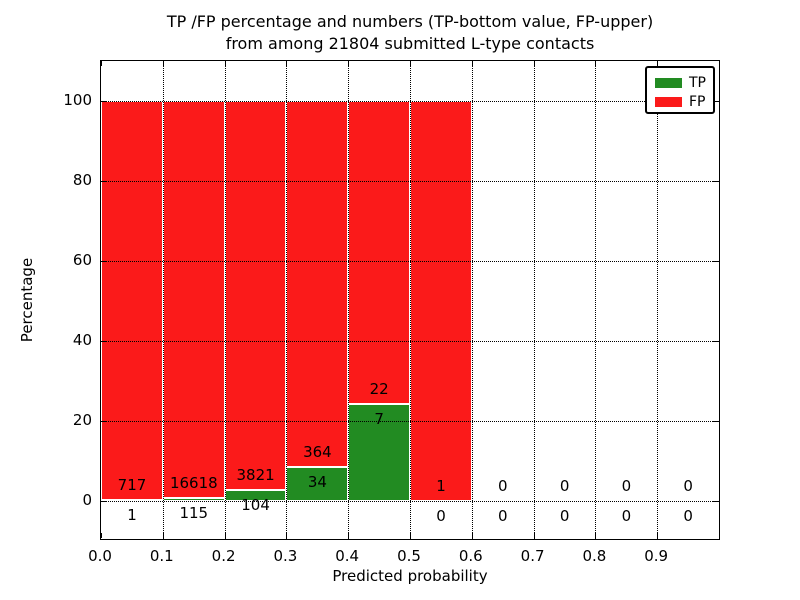  Describe the element at coordinates (658, 300) in the screenshot. I see `gridline-v-0.9` at that location.